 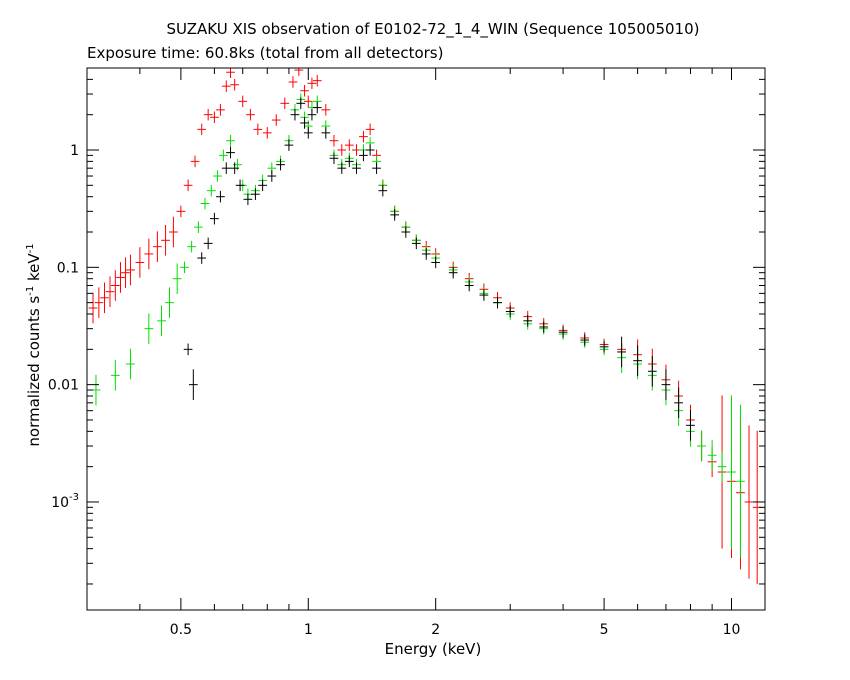 What do you see at coordinates (181, 630) in the screenshot?
I see `x-tick-label: 0.5` at bounding box center [181, 630].